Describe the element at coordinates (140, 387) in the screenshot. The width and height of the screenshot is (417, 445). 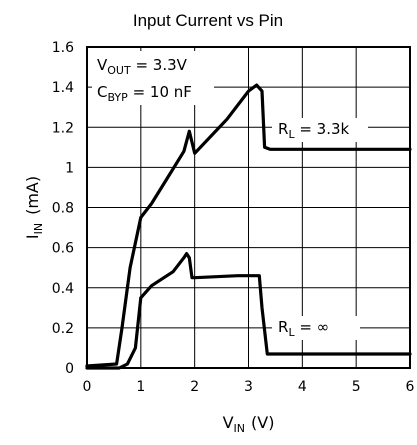
I see `x-tick-label: 1` at that location.